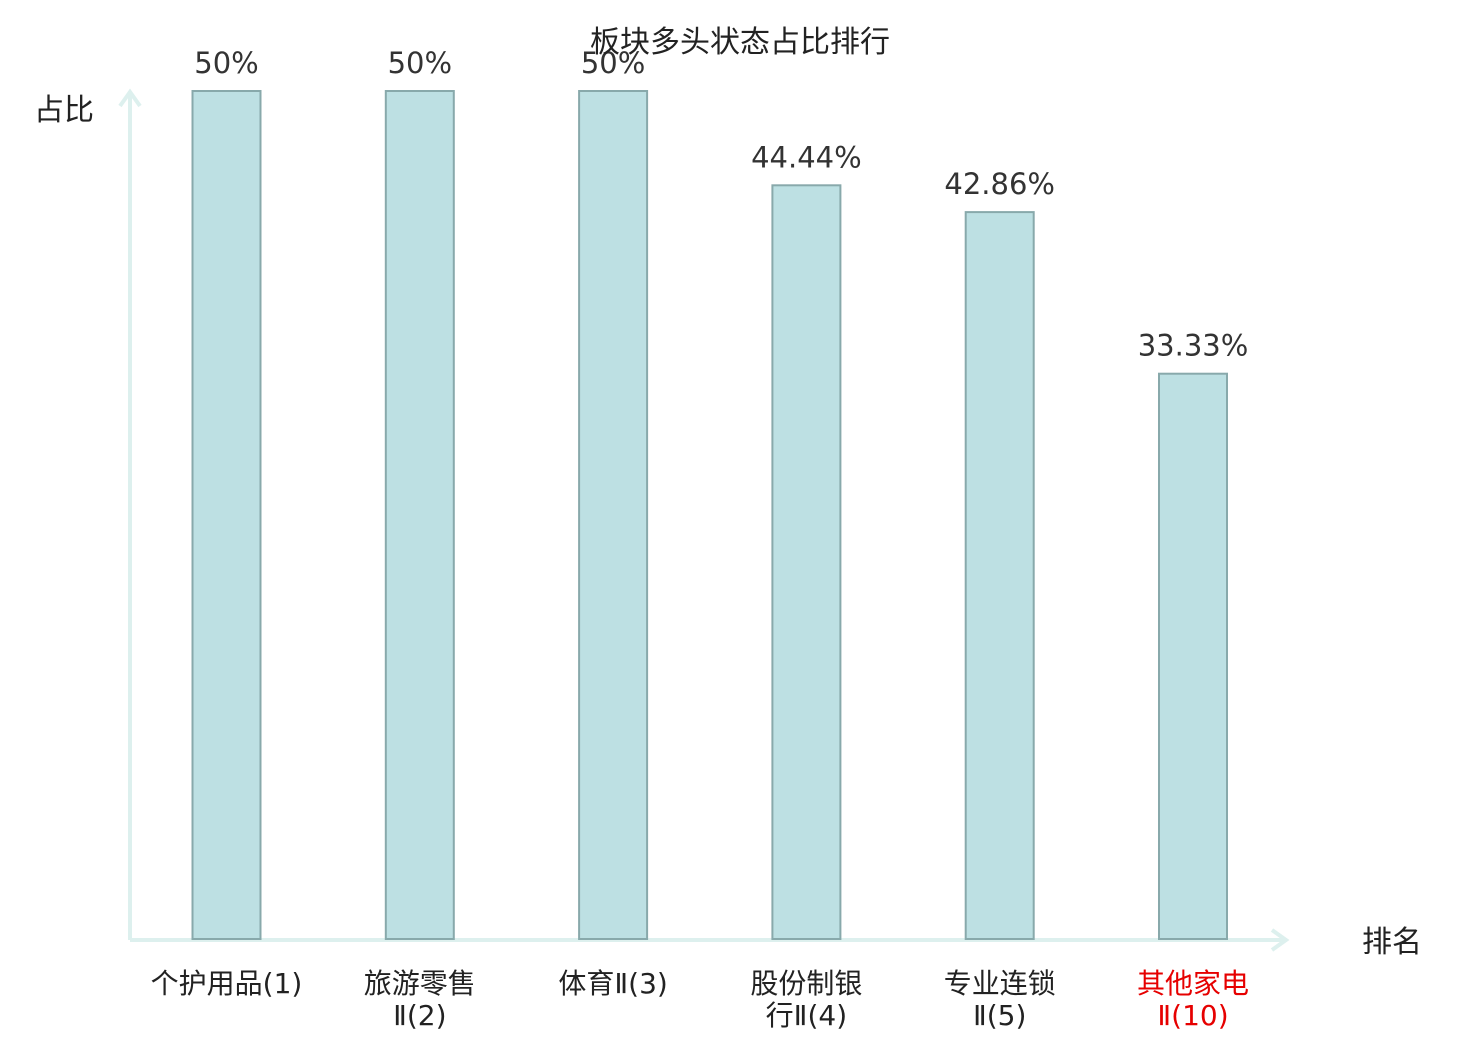  Describe the element at coordinates (64, 110) in the screenshot. I see `y-axis-title: 占比` at that location.